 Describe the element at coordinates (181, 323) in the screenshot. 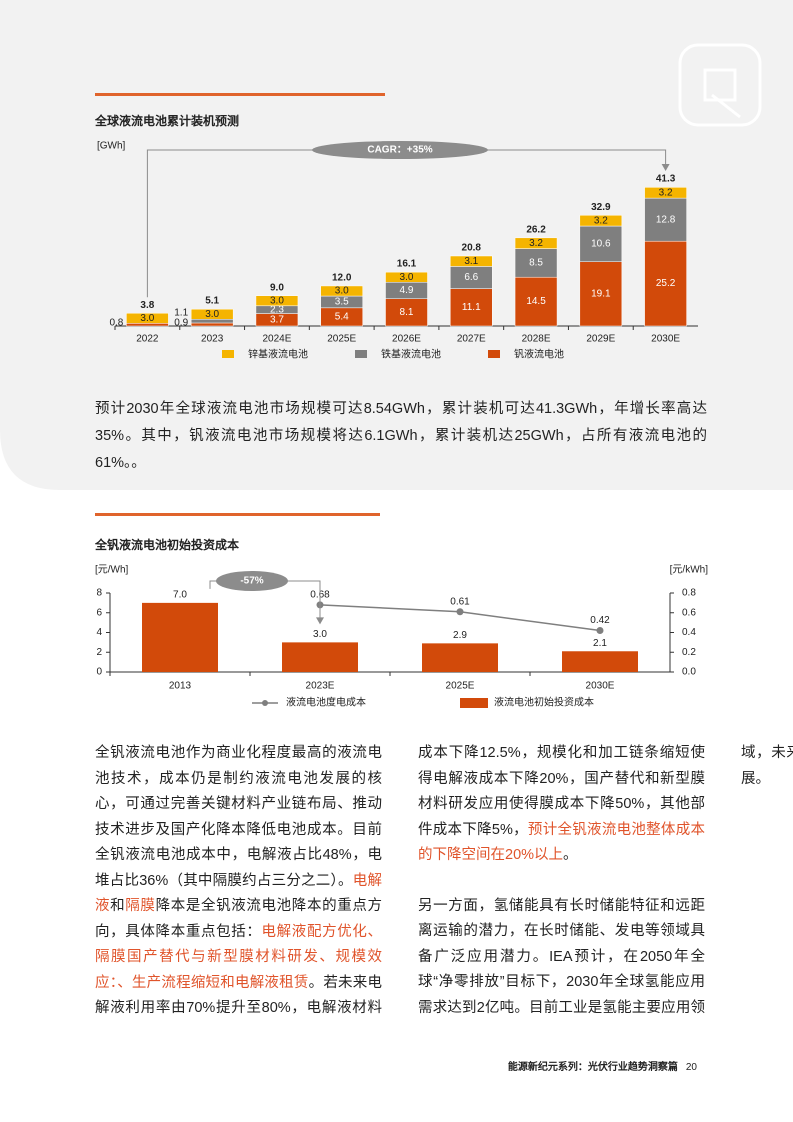

I see `data-label: 0.9` at that location.